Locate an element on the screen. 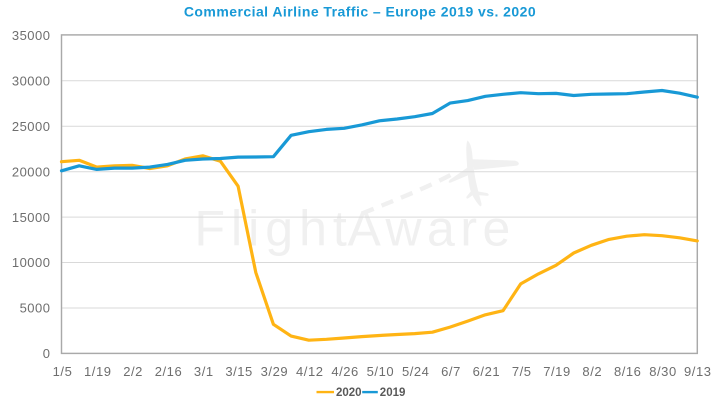 Image resolution: width=720 pixels, height=405 pixels. svg-text: 6/21 is located at coordinates (487, 371).